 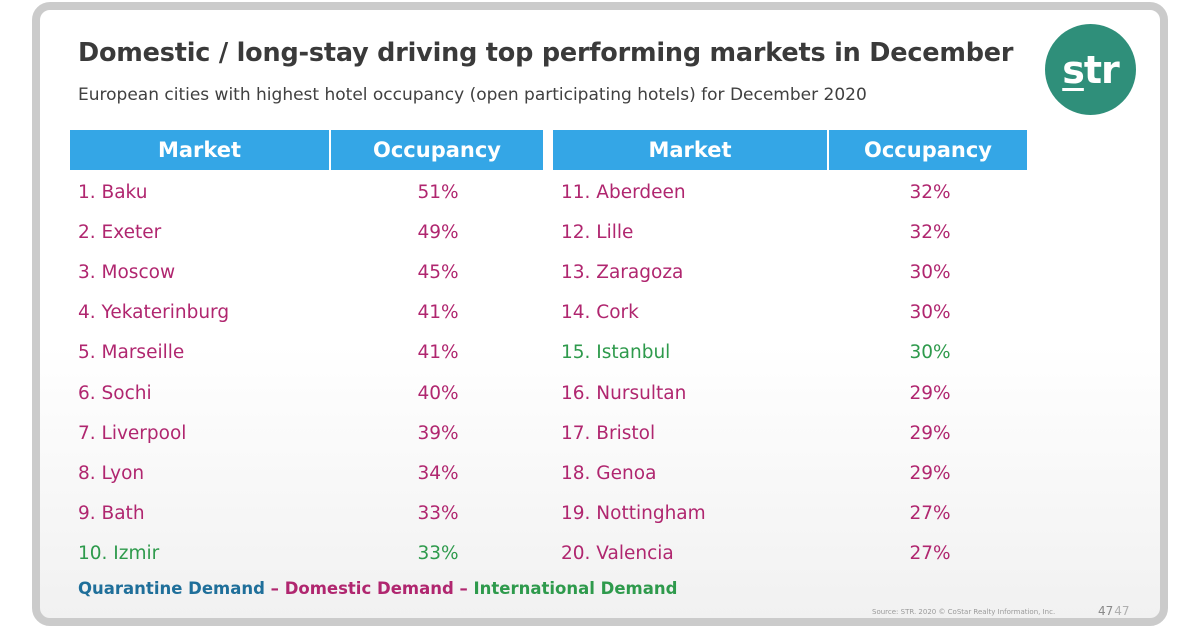 What do you see at coordinates (1106, 611) in the screenshot?
I see `page-number-small: 47` at bounding box center [1106, 611].